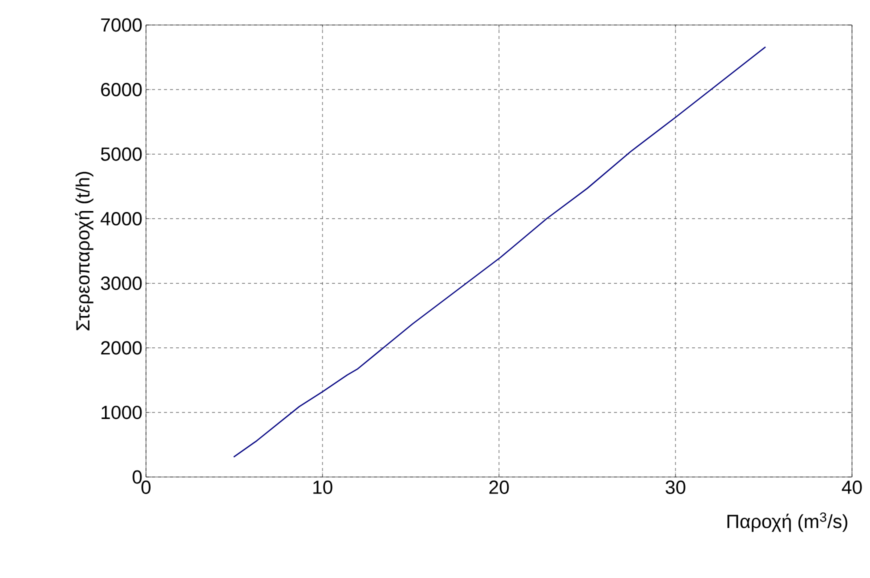  Describe the element at coordinates (852, 487) in the screenshot. I see `x-tick-label: 40` at that location.